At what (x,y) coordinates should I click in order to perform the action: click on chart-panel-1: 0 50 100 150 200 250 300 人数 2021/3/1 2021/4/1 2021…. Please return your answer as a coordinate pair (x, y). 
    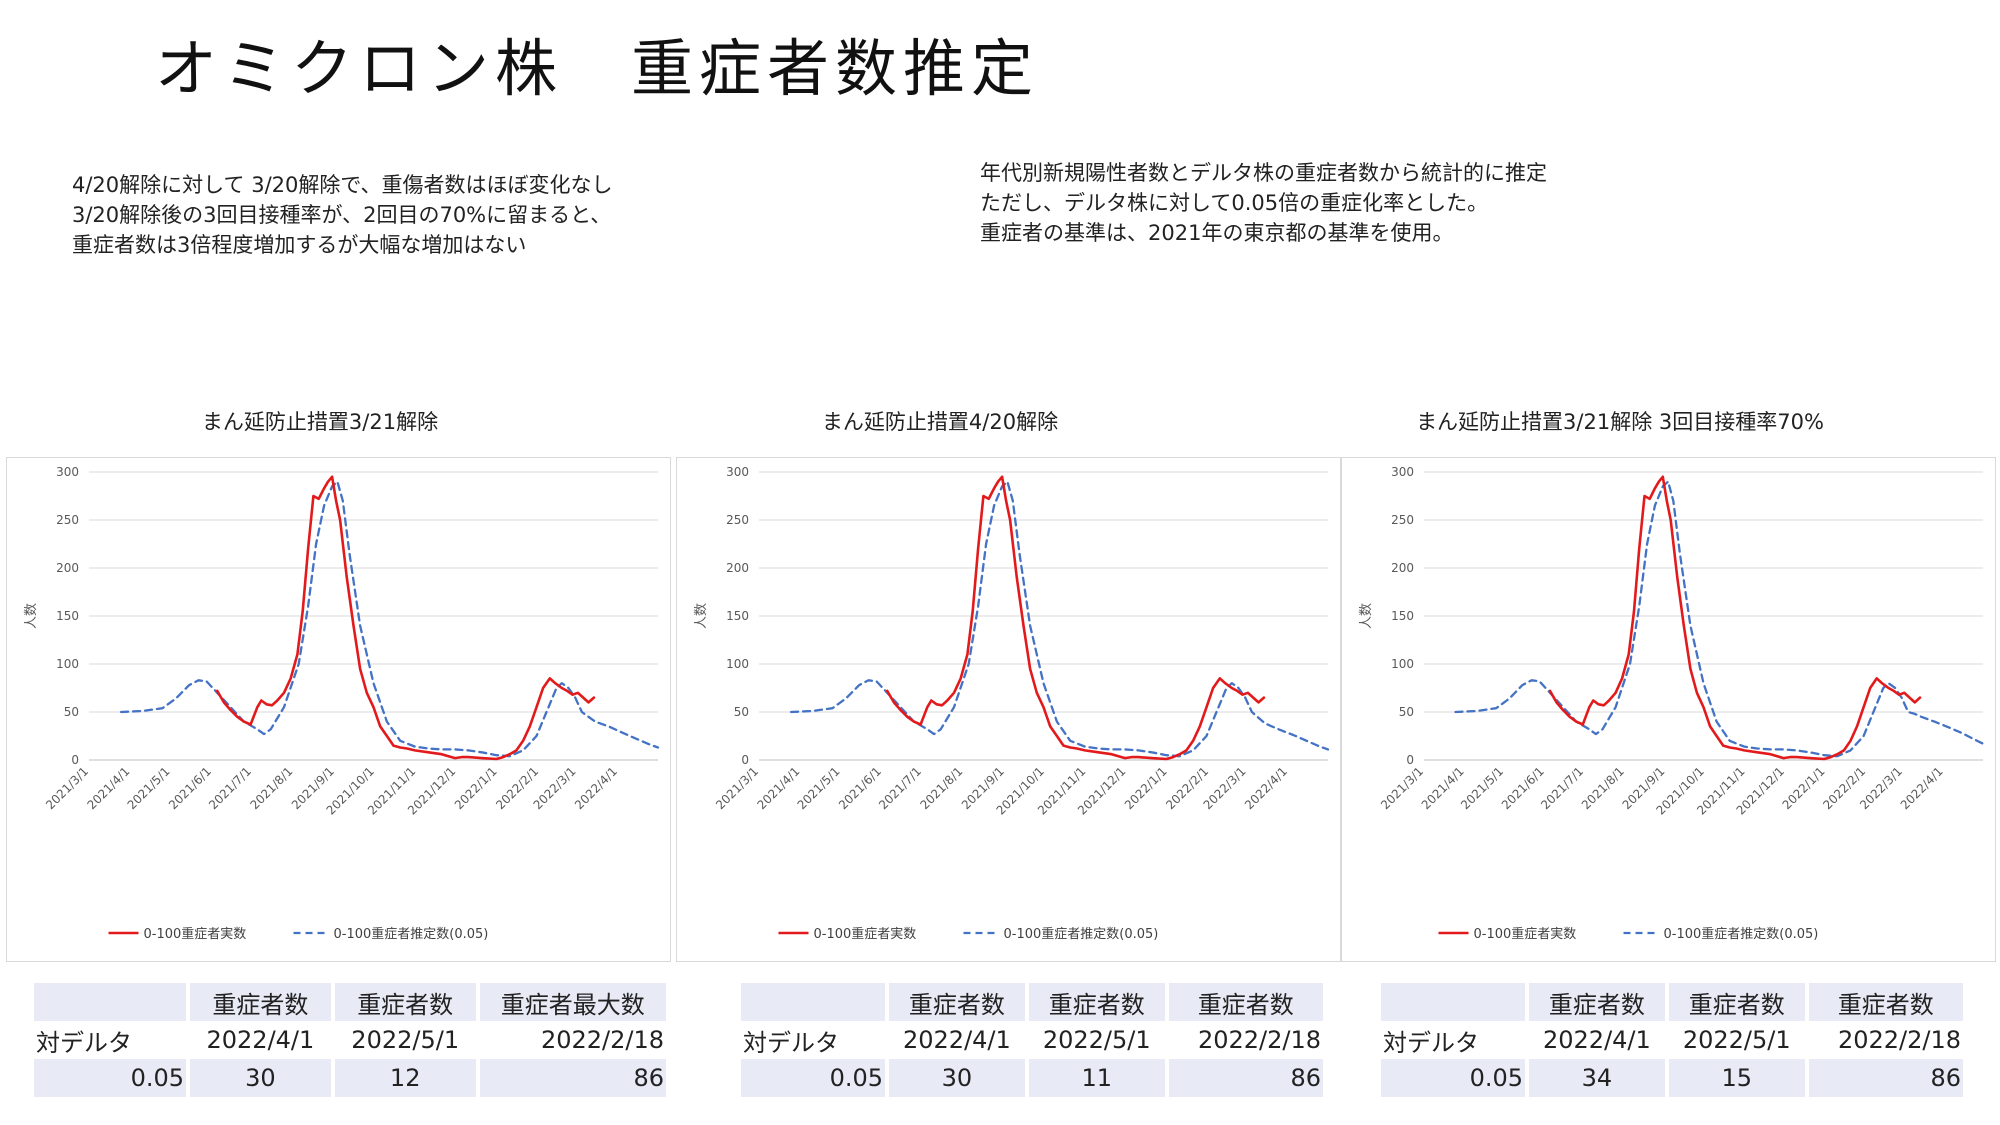
    Looking at the image, I should click on (338, 709).